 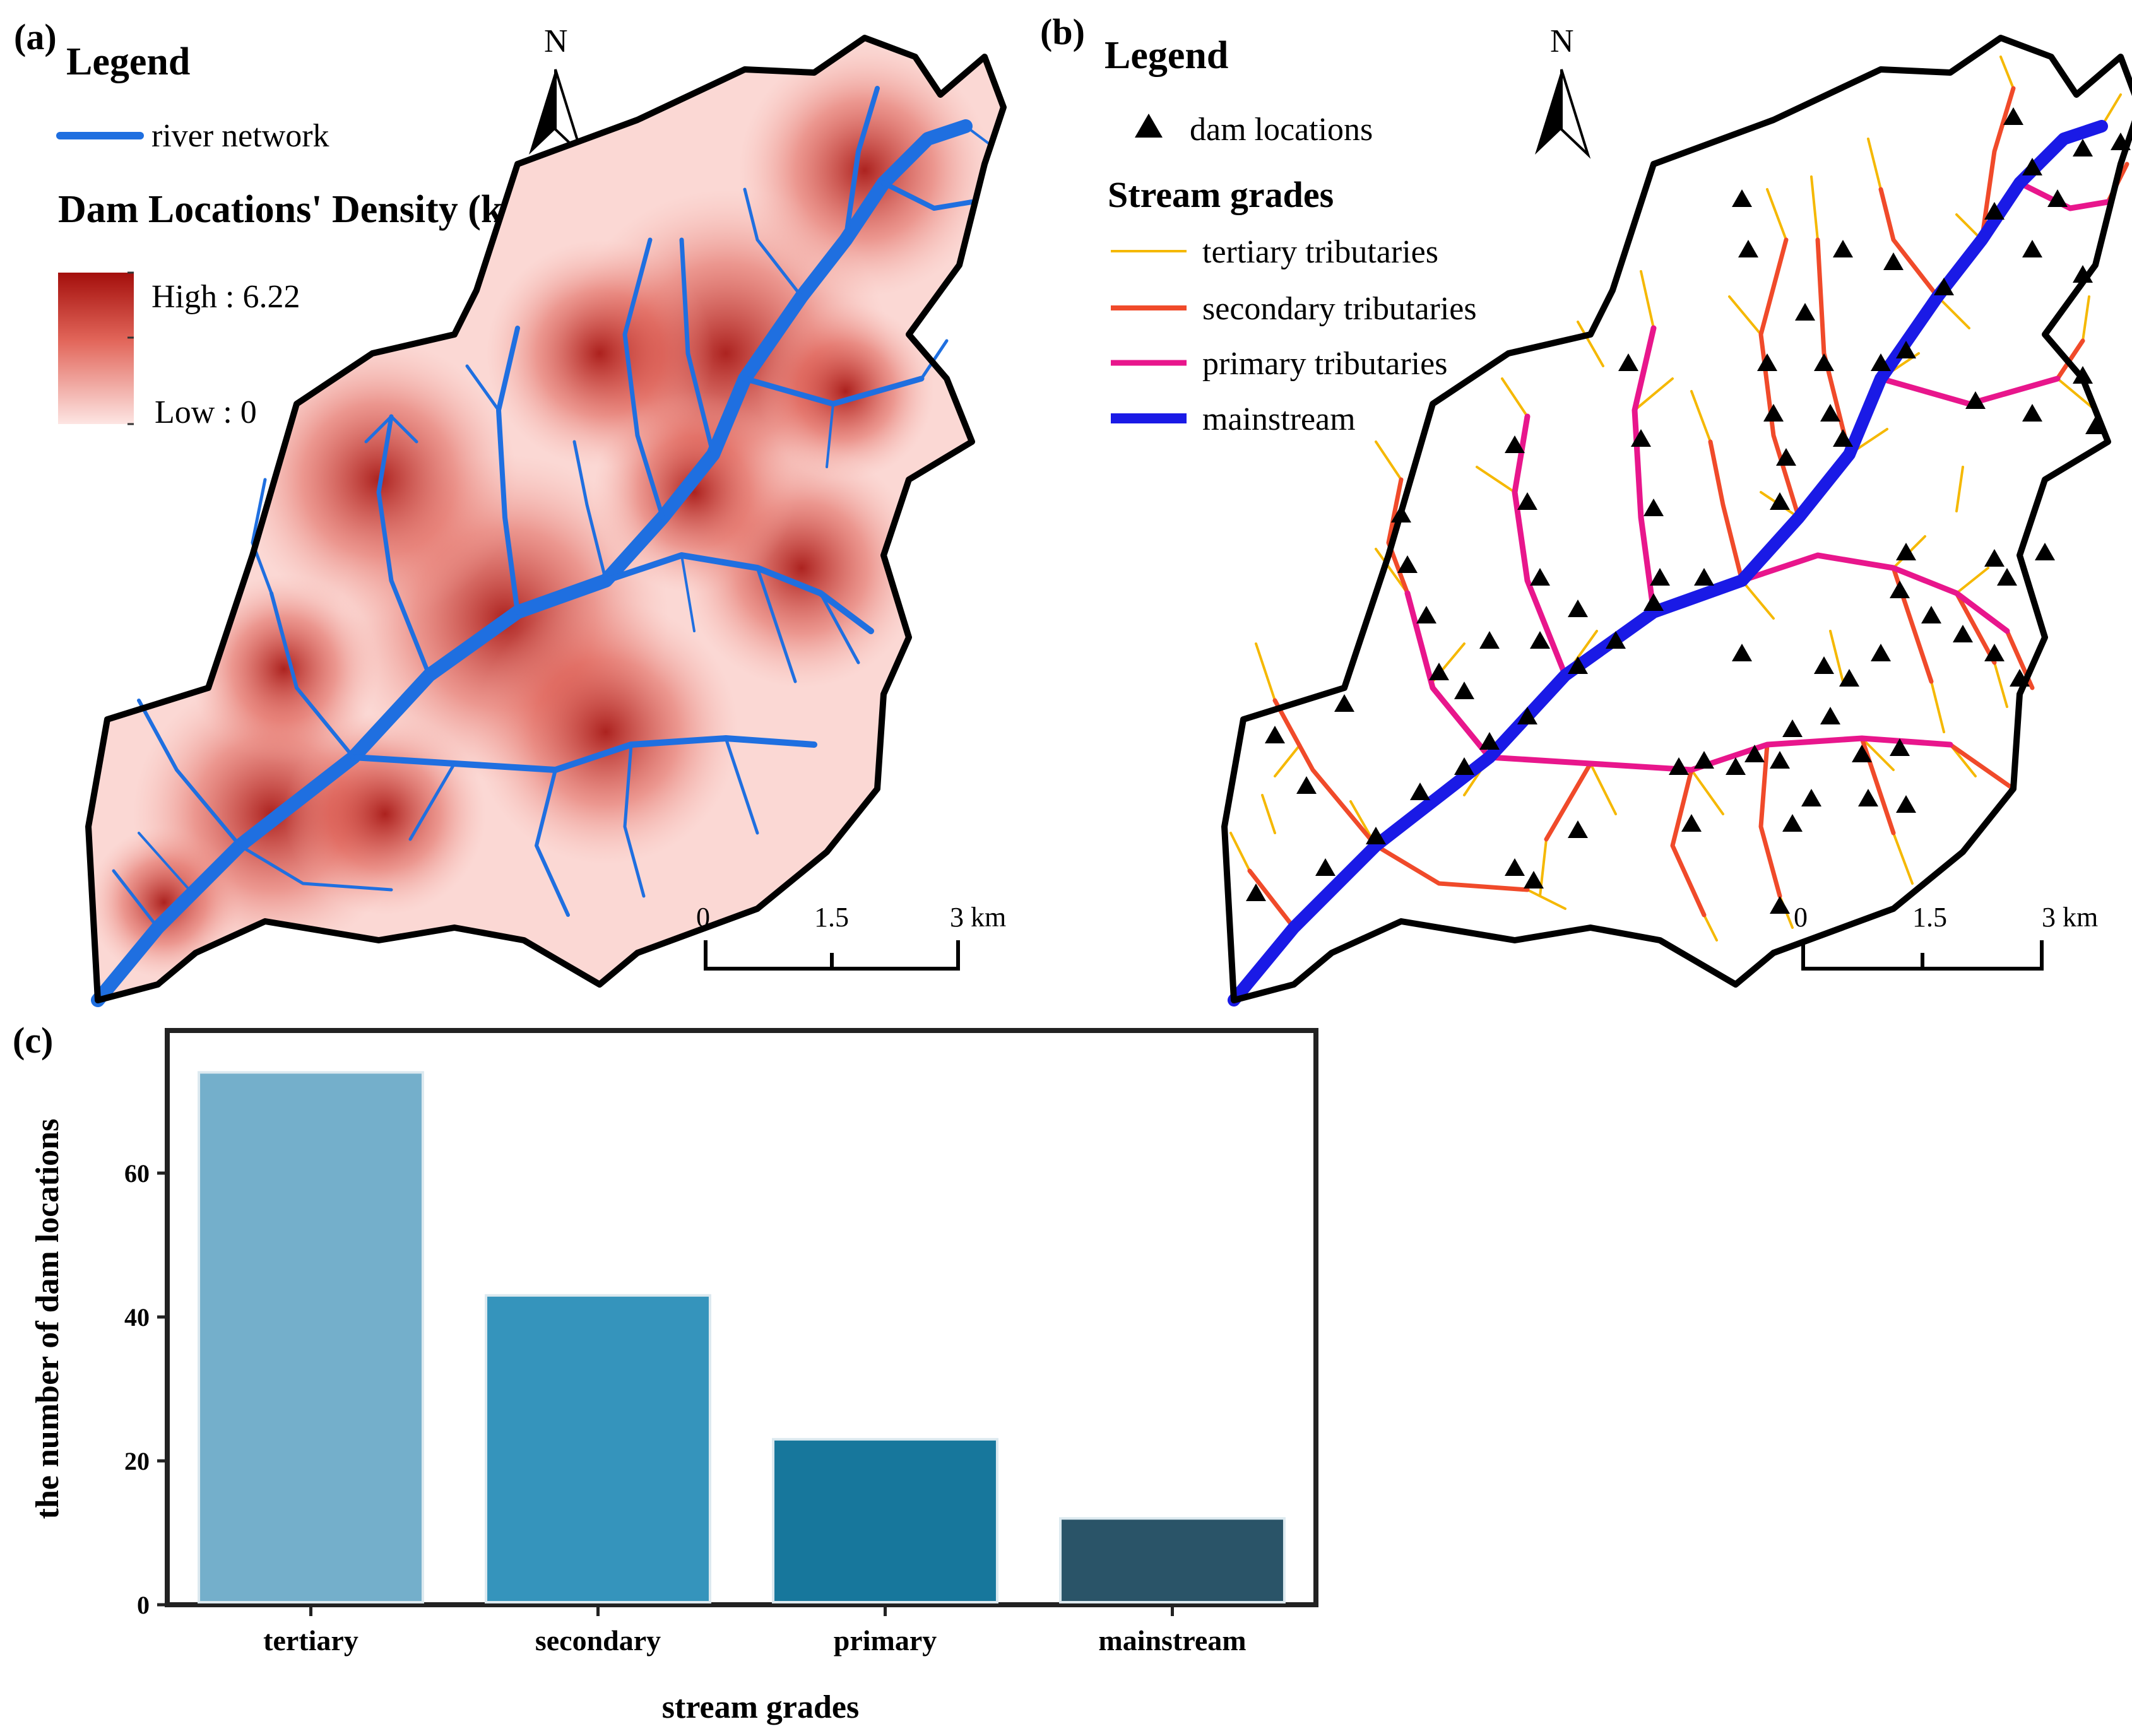 I want to click on y-axis-ticks: 0 20 40 60, so click(x=144, y=1389).